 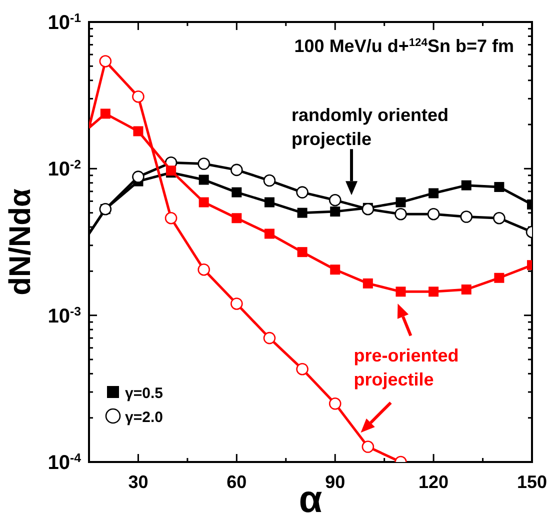 I want to click on y-axis-title: dN/Ndα, so click(x=20, y=242).